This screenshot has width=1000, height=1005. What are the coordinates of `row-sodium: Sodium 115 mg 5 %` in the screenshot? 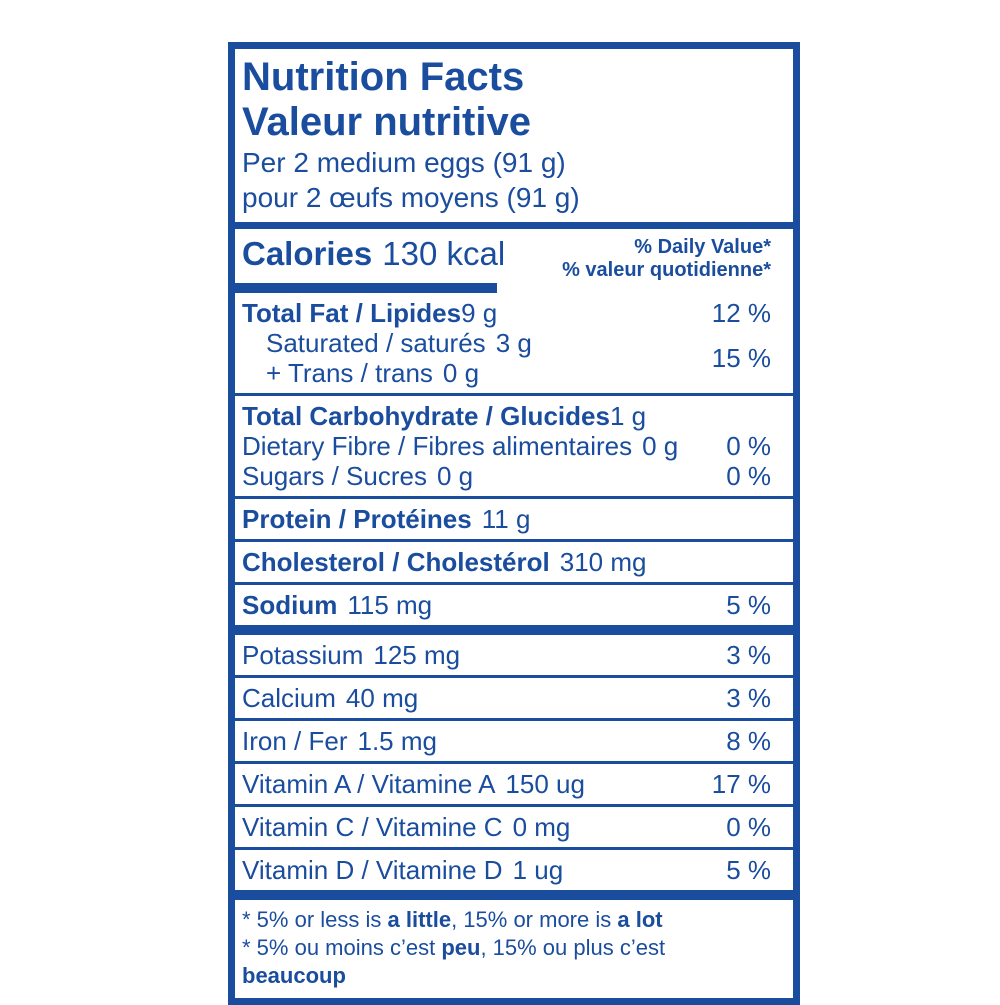 It's located at (514, 605).